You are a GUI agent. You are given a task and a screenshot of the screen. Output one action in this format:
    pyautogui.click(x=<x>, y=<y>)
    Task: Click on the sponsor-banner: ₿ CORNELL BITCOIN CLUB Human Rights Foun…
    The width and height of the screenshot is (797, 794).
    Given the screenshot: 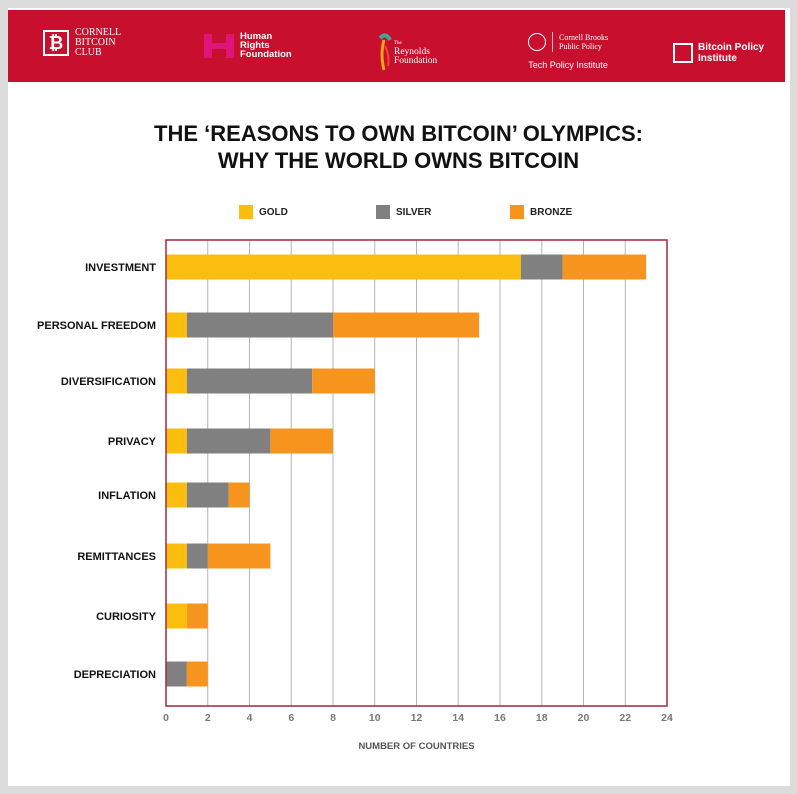 What is the action you would take?
    pyautogui.click(x=396, y=46)
    